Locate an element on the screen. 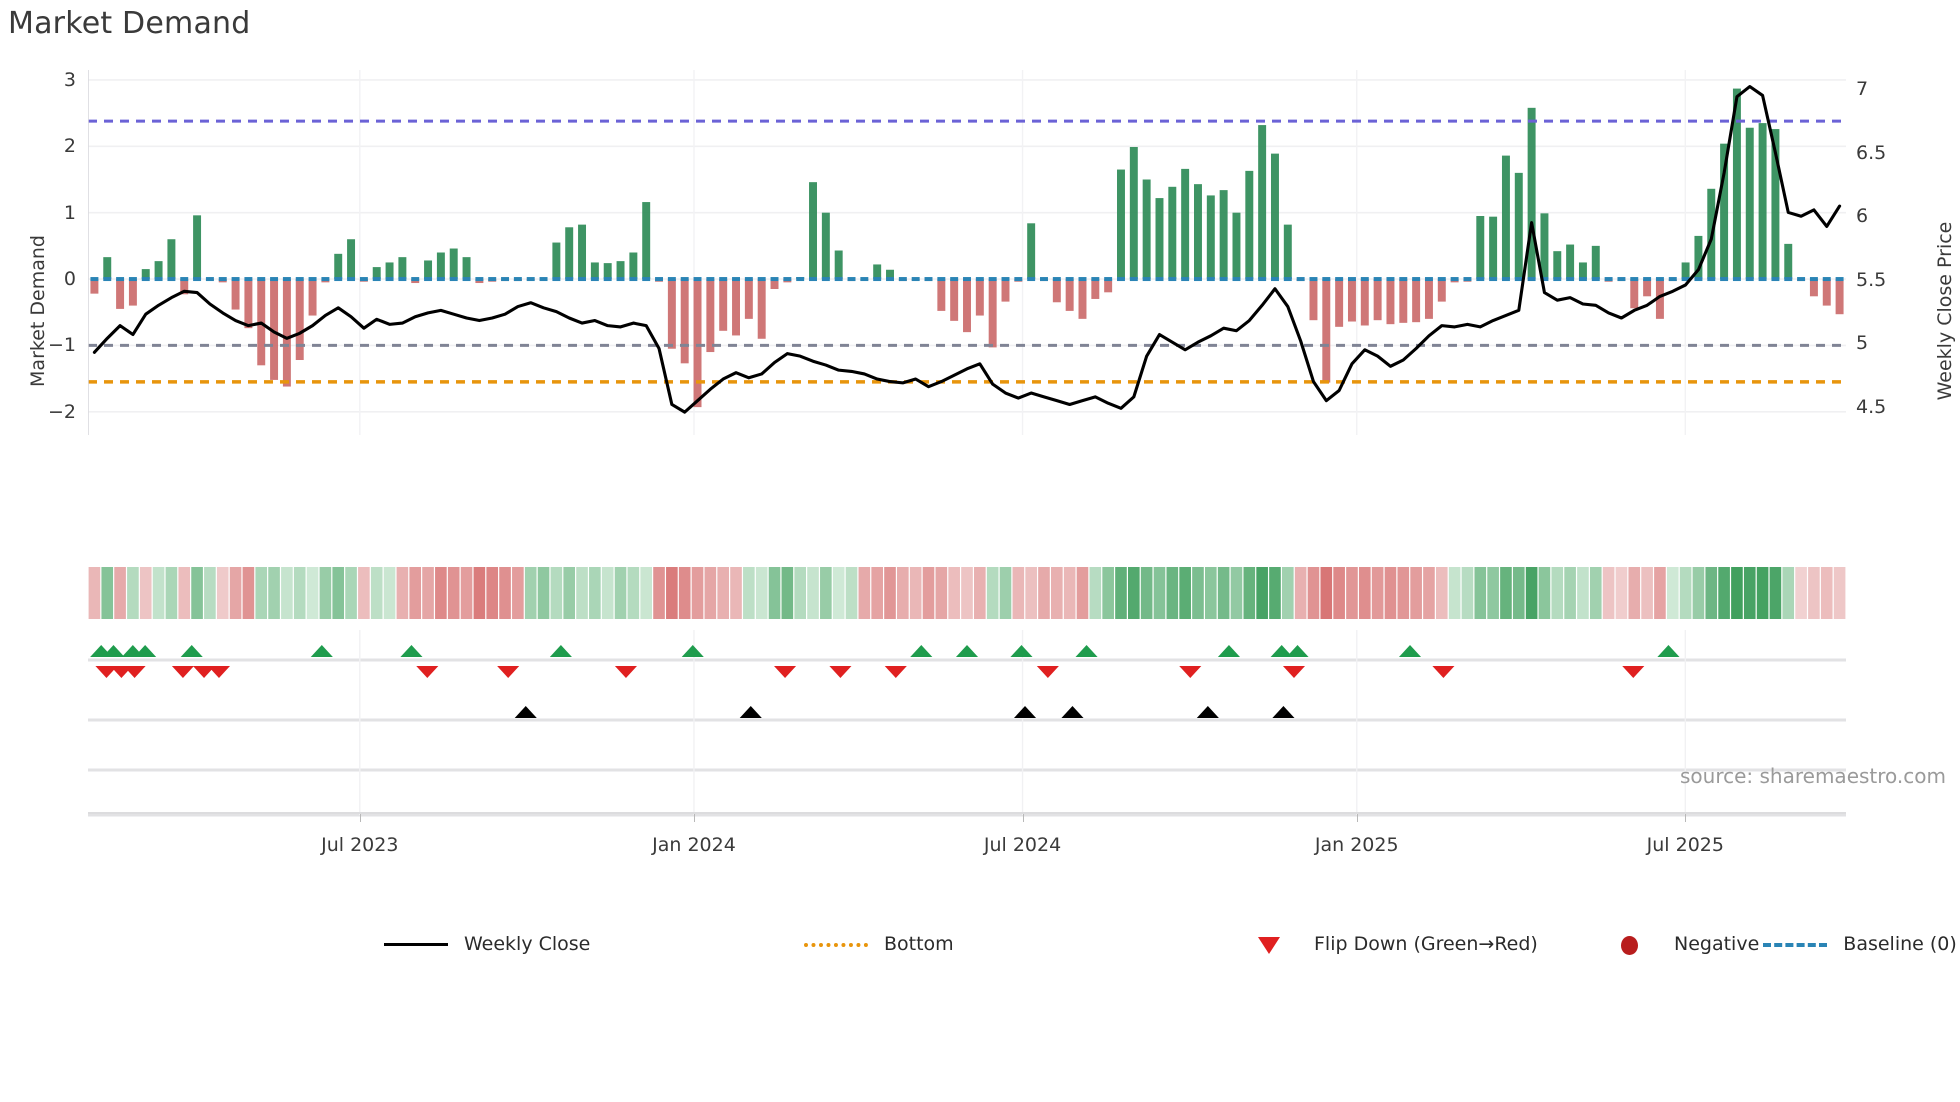  y-axis-left-tick: −1 is located at coordinates (61, 345).